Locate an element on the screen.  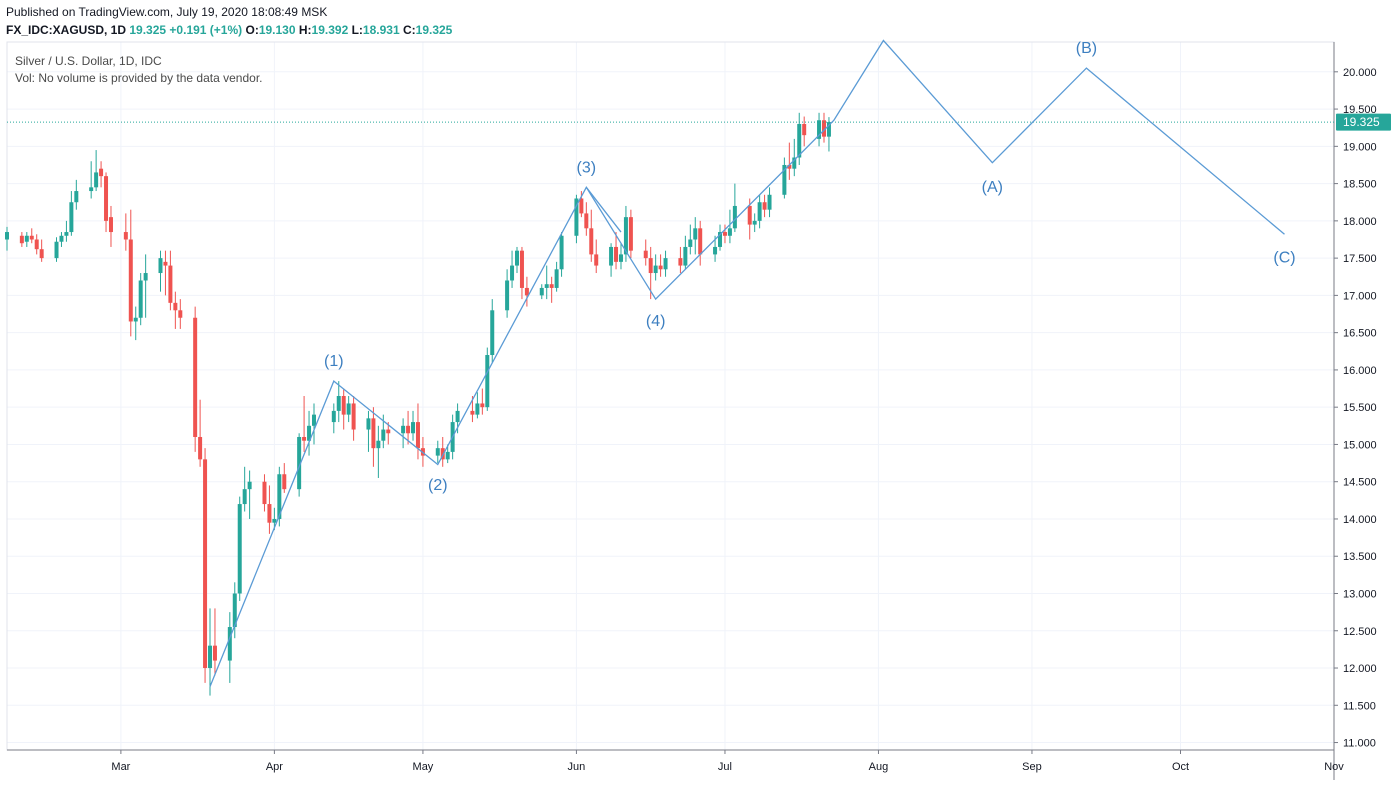
last-price-tag-label: 19.325 is located at coordinates (1361, 122).